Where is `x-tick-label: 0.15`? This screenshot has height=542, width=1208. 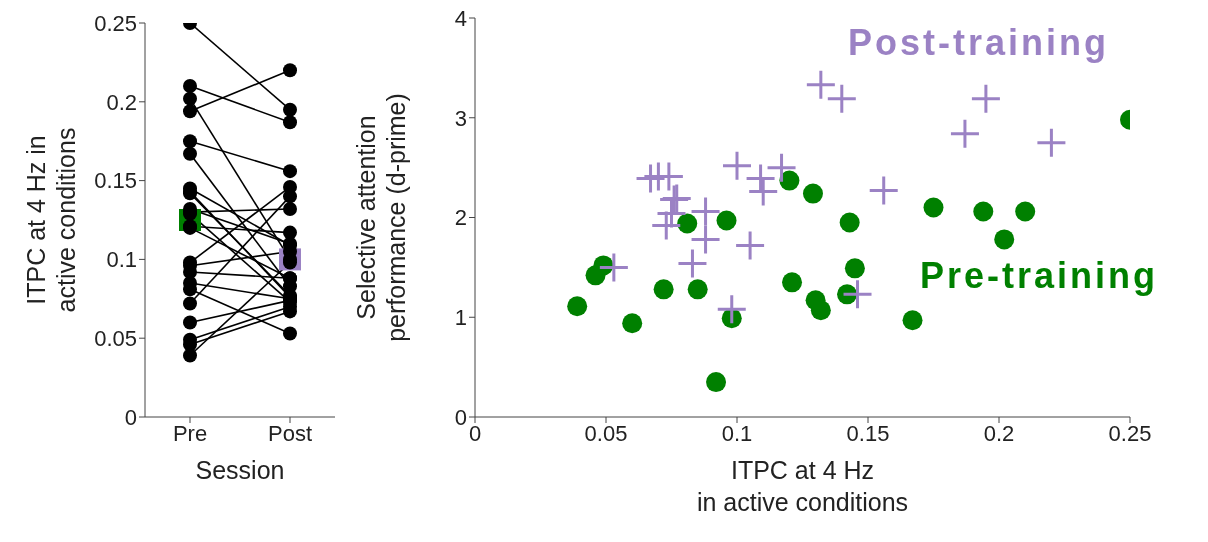
x-tick-label: 0.15 is located at coordinates (868, 433).